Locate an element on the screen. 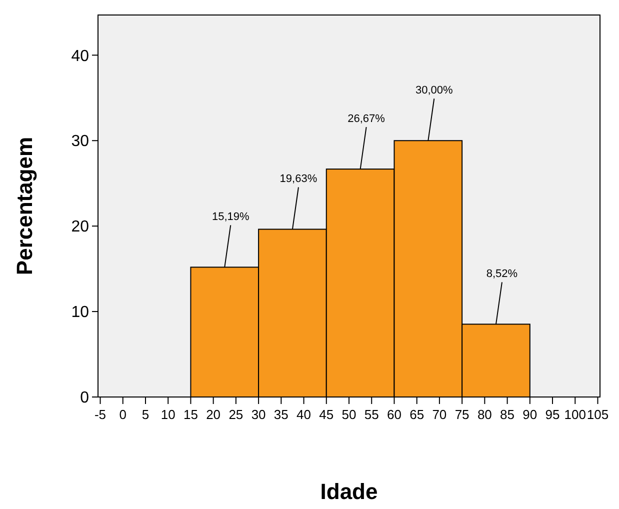  x-tick-label: 40 is located at coordinates (304, 414).